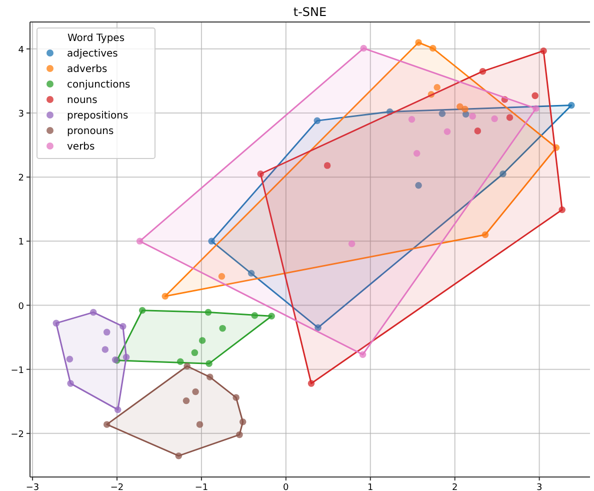 The image size is (594, 491). What do you see at coordinates (539, 487) in the screenshot?
I see `x-tick-label: 3` at bounding box center [539, 487].